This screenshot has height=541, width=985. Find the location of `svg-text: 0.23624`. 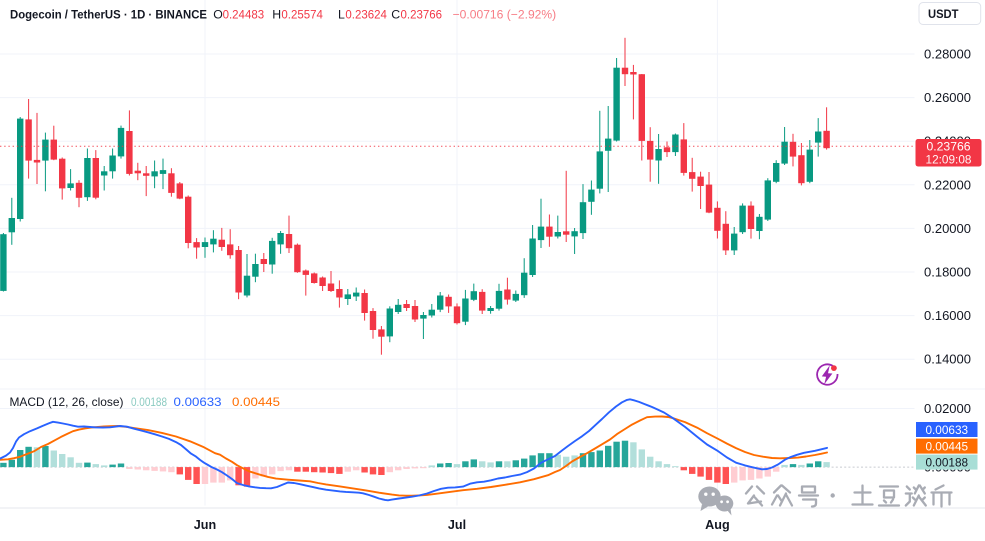

svg-text: 0.23624 is located at coordinates (366, 14).